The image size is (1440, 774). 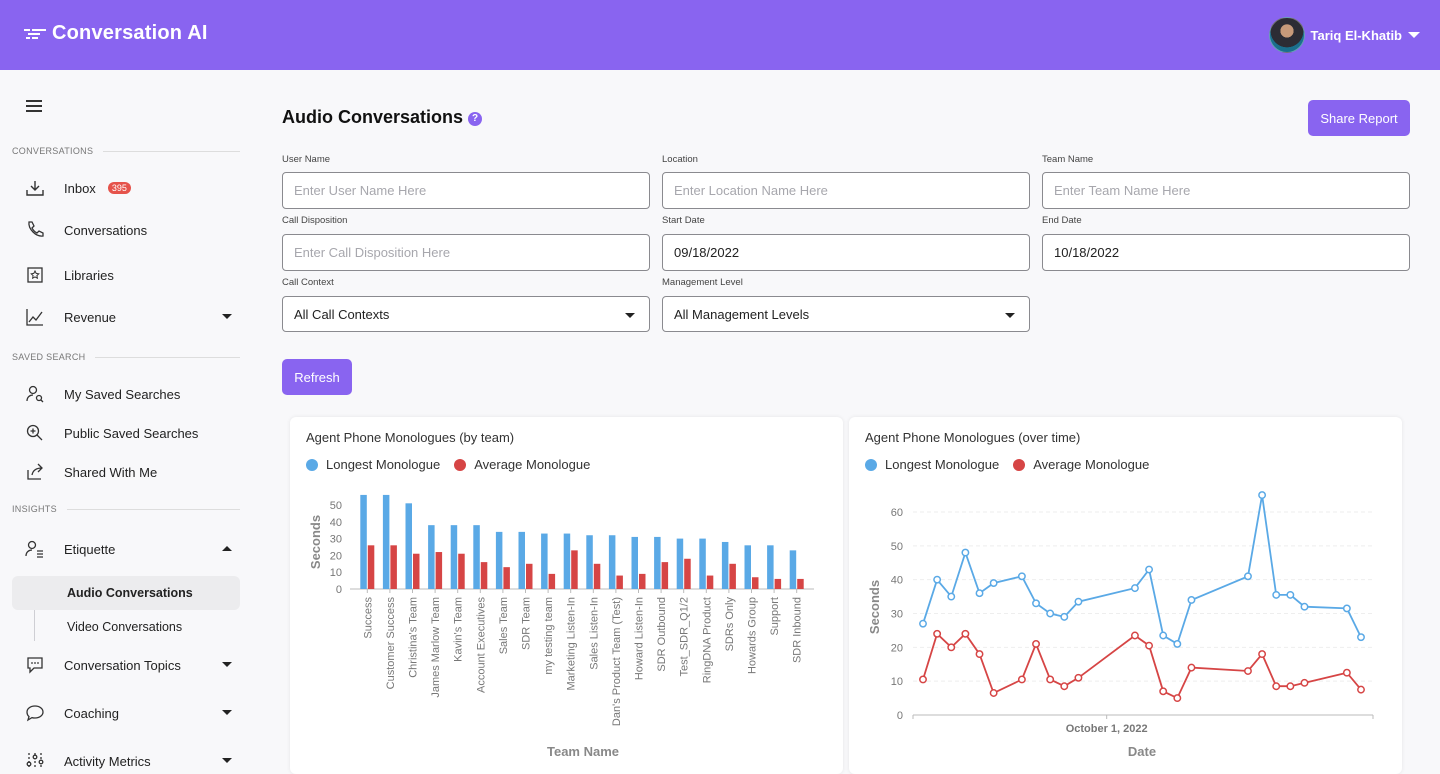 What do you see at coordinates (132, 472) in the screenshot?
I see `sidebar-item-shared-with-me: Shared With Me` at bounding box center [132, 472].